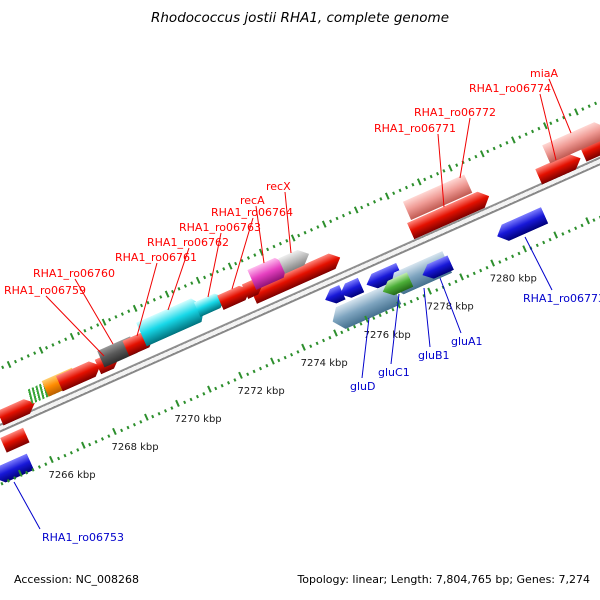  I want to click on gene-RHA1_ro06773, so click(521, 226).